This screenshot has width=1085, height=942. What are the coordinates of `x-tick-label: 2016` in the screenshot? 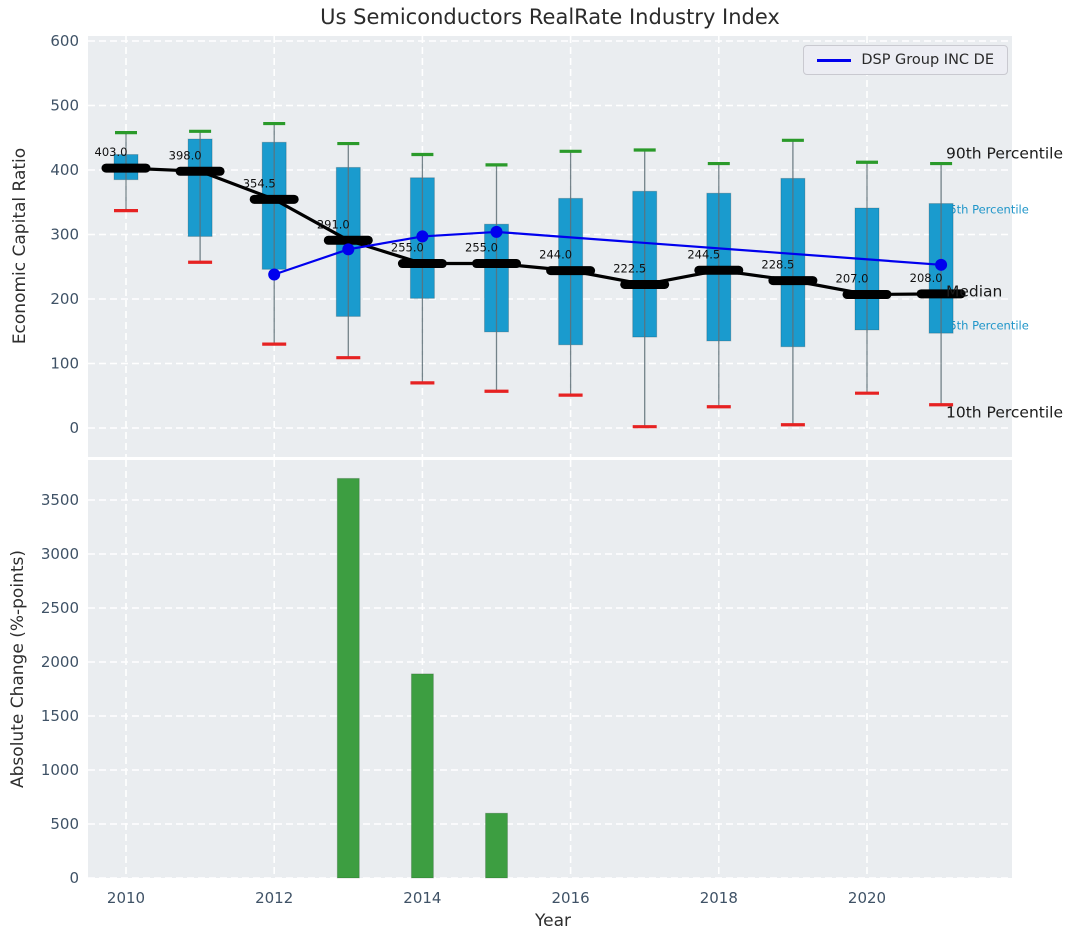 It's located at (571, 898).